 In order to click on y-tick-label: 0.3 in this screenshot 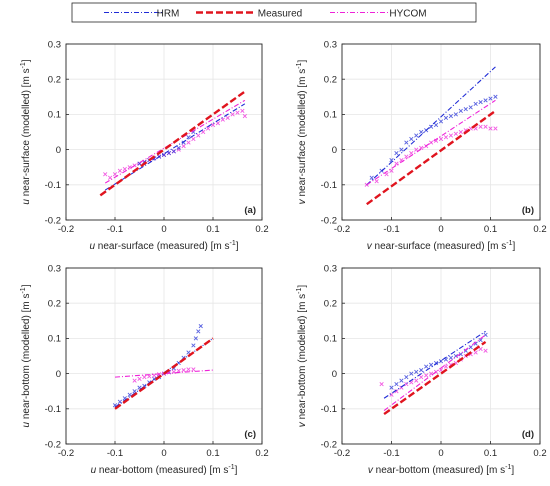, I will do `click(54, 44)`.